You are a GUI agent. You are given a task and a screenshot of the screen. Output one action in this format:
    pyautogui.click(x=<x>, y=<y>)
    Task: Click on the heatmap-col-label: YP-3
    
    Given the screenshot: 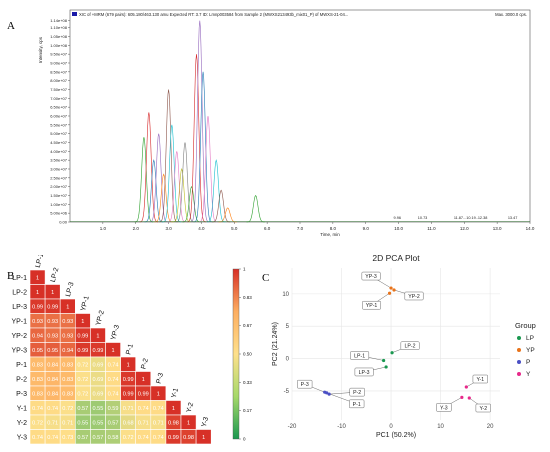 What is the action you would take?
    pyautogui.click(x=115, y=332)
    